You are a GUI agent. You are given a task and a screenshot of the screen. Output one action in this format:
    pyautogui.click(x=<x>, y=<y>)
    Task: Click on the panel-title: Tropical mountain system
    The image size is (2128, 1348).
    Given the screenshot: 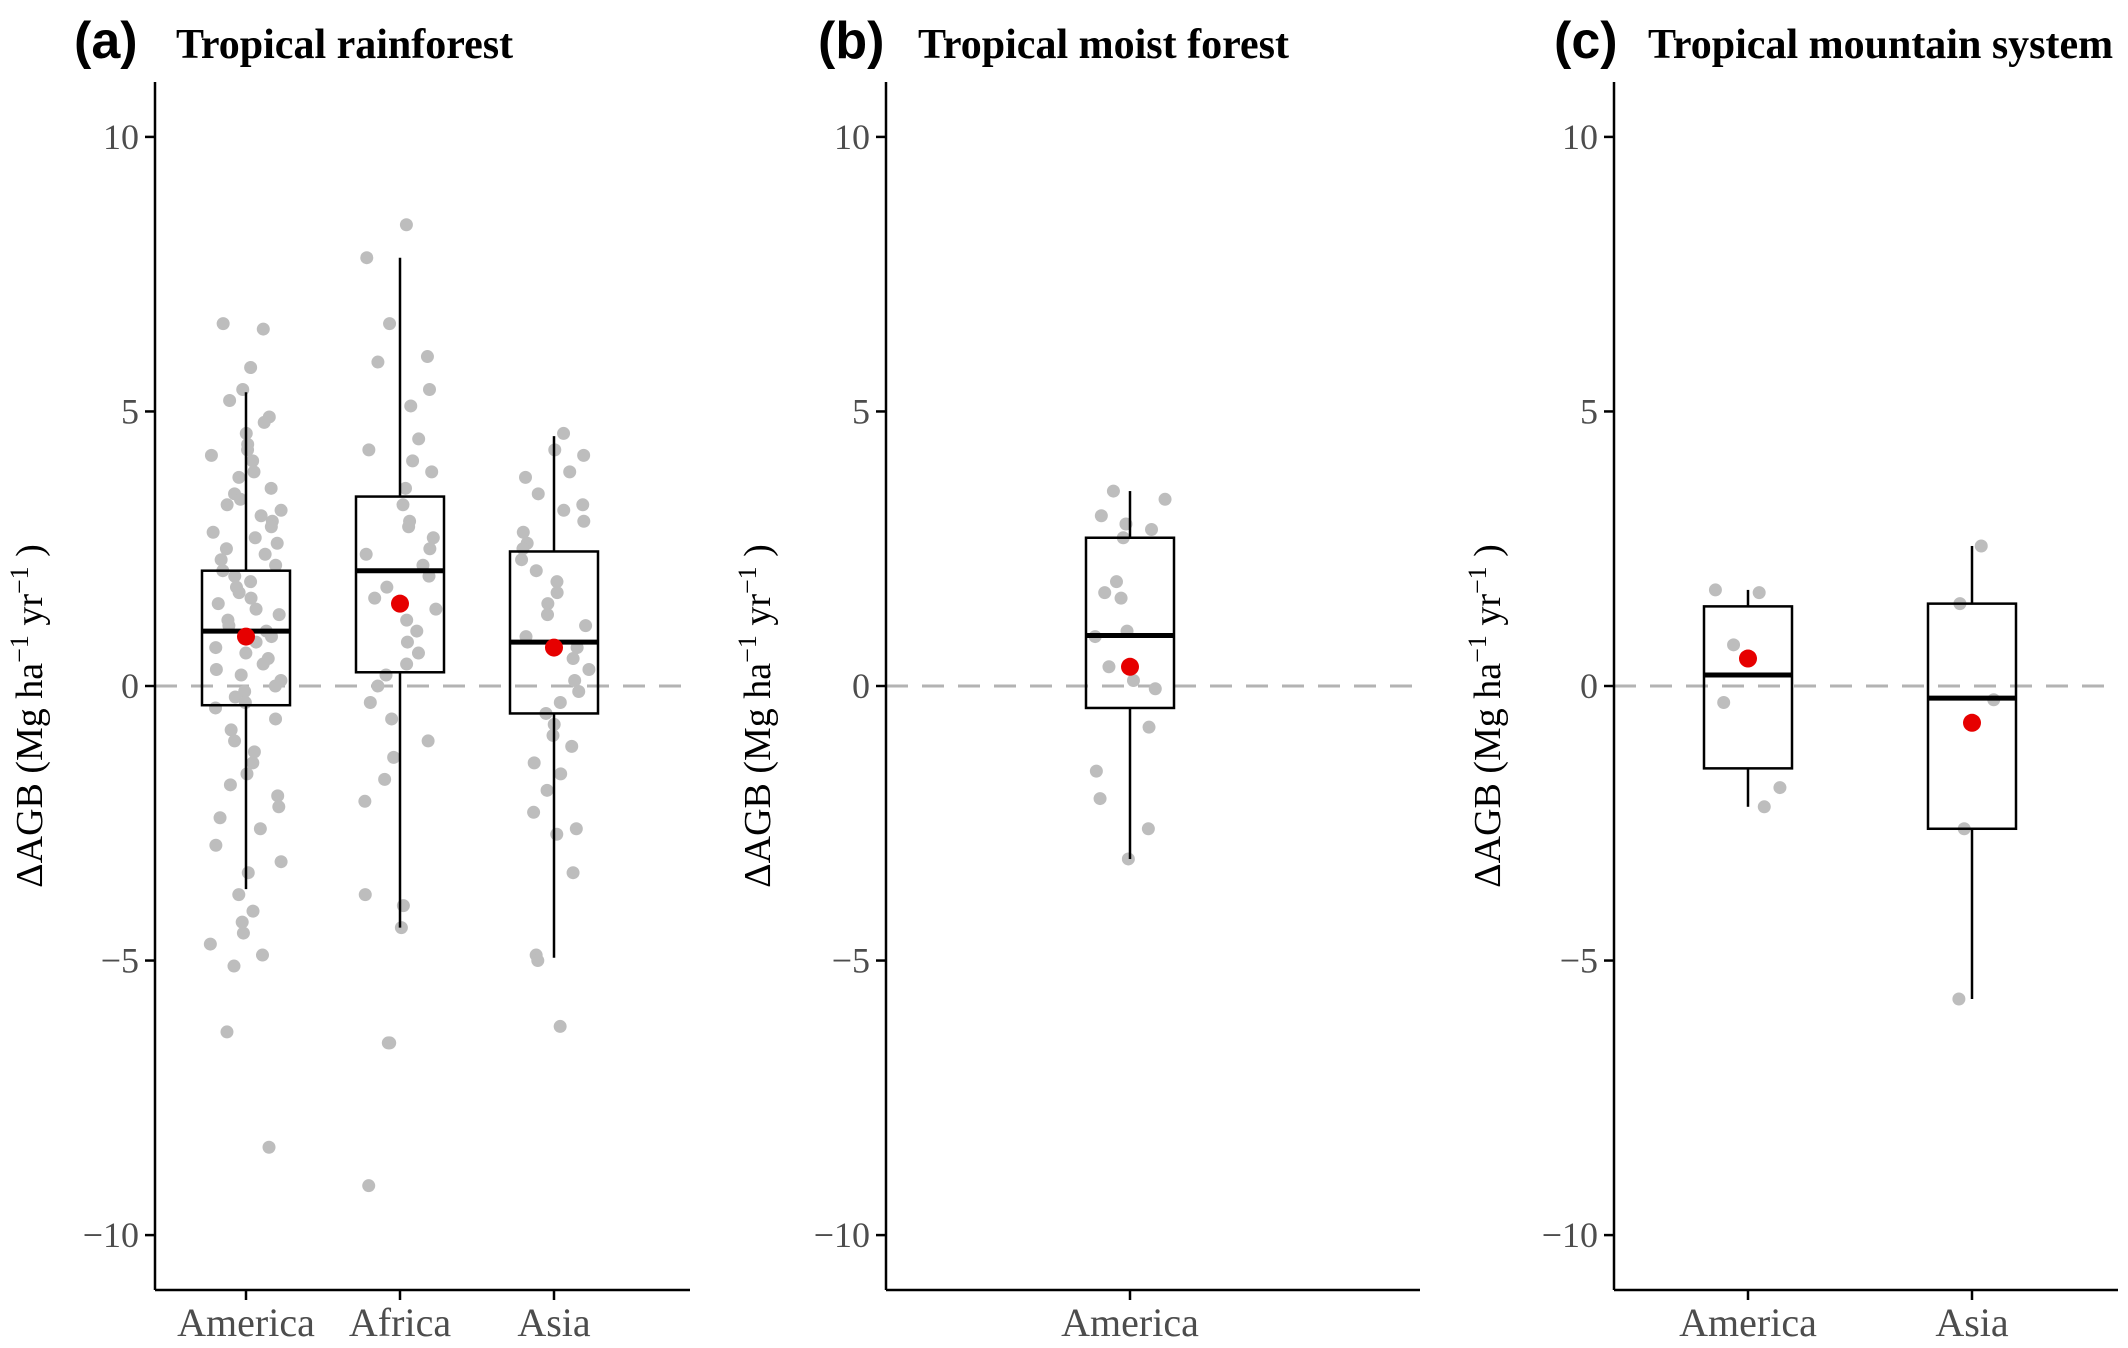 What is the action you would take?
    pyautogui.click(x=1880, y=45)
    